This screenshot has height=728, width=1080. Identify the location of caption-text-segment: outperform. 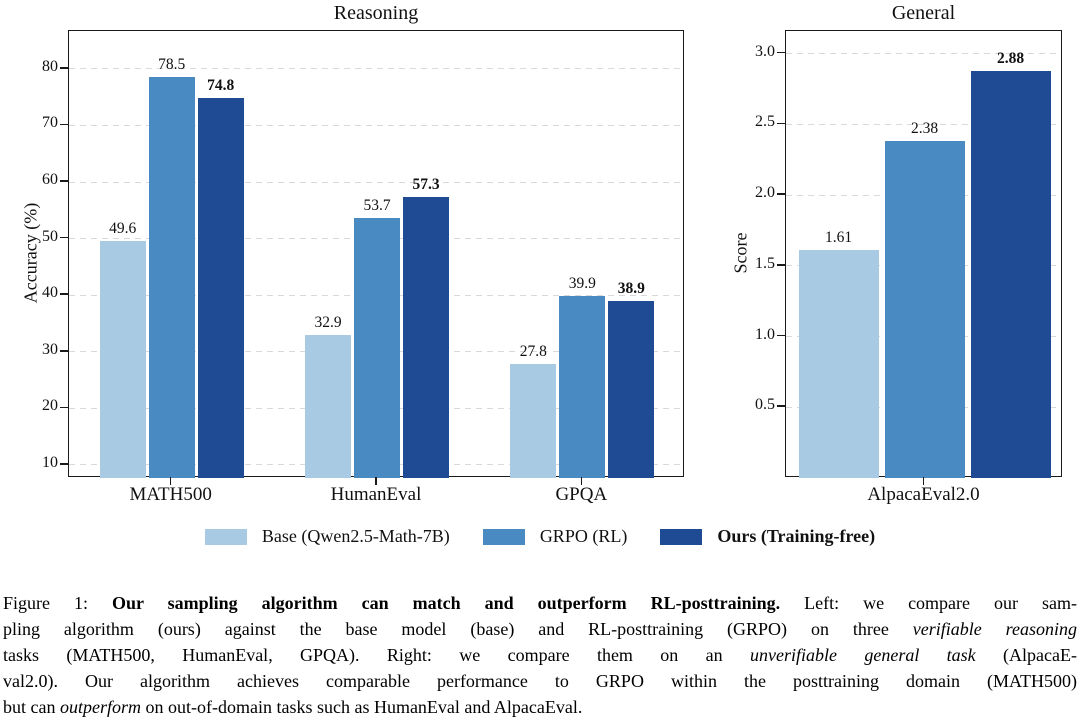
(100, 707).